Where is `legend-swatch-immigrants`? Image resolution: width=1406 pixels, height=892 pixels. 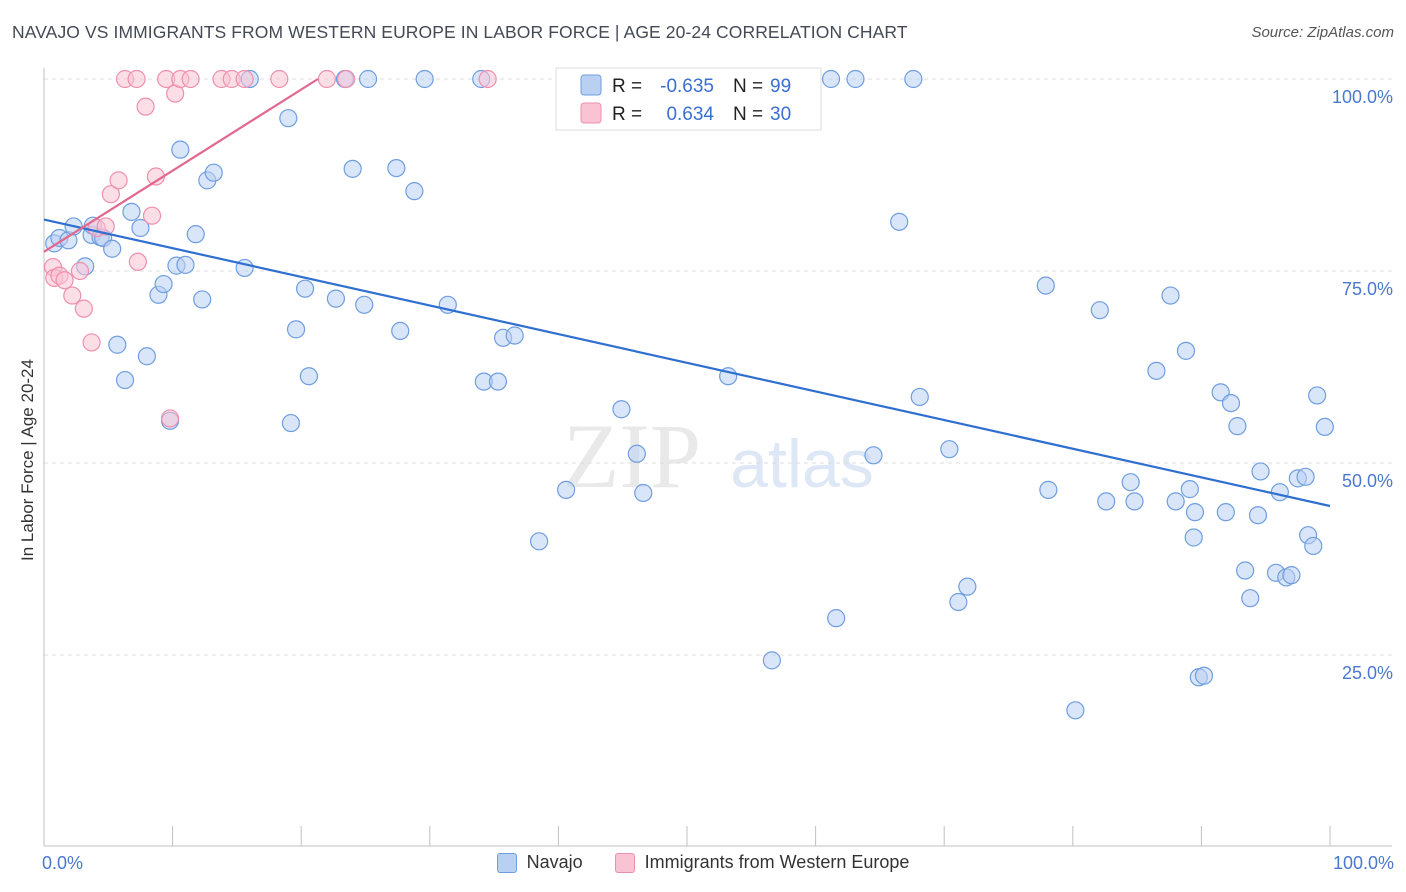
legend-swatch-immigrants is located at coordinates (624, 862).